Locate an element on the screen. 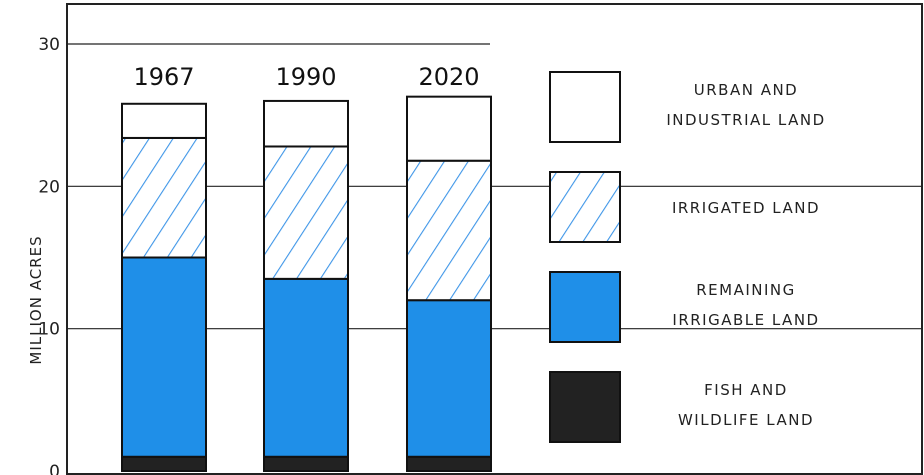  legend-swatch-remaining is located at coordinates (585, 307).